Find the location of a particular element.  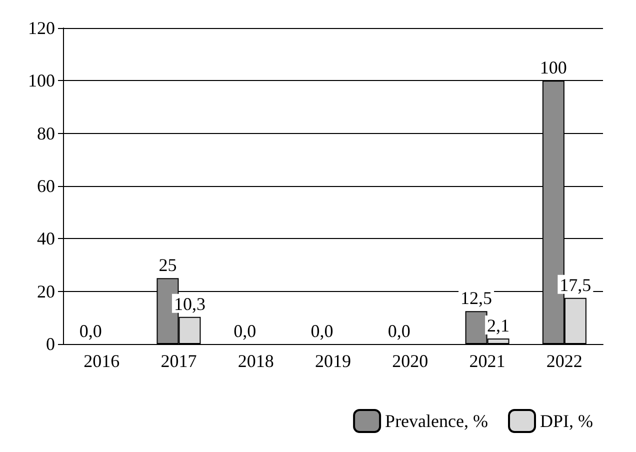

y-tick-label: 0 is located at coordinates (50, 344).